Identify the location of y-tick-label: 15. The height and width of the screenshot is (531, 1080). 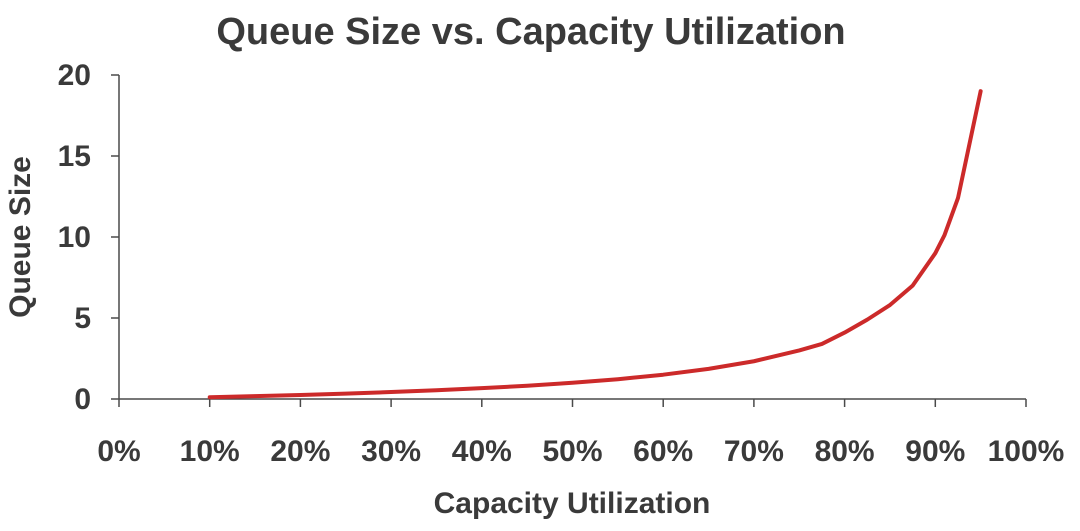
(74, 156).